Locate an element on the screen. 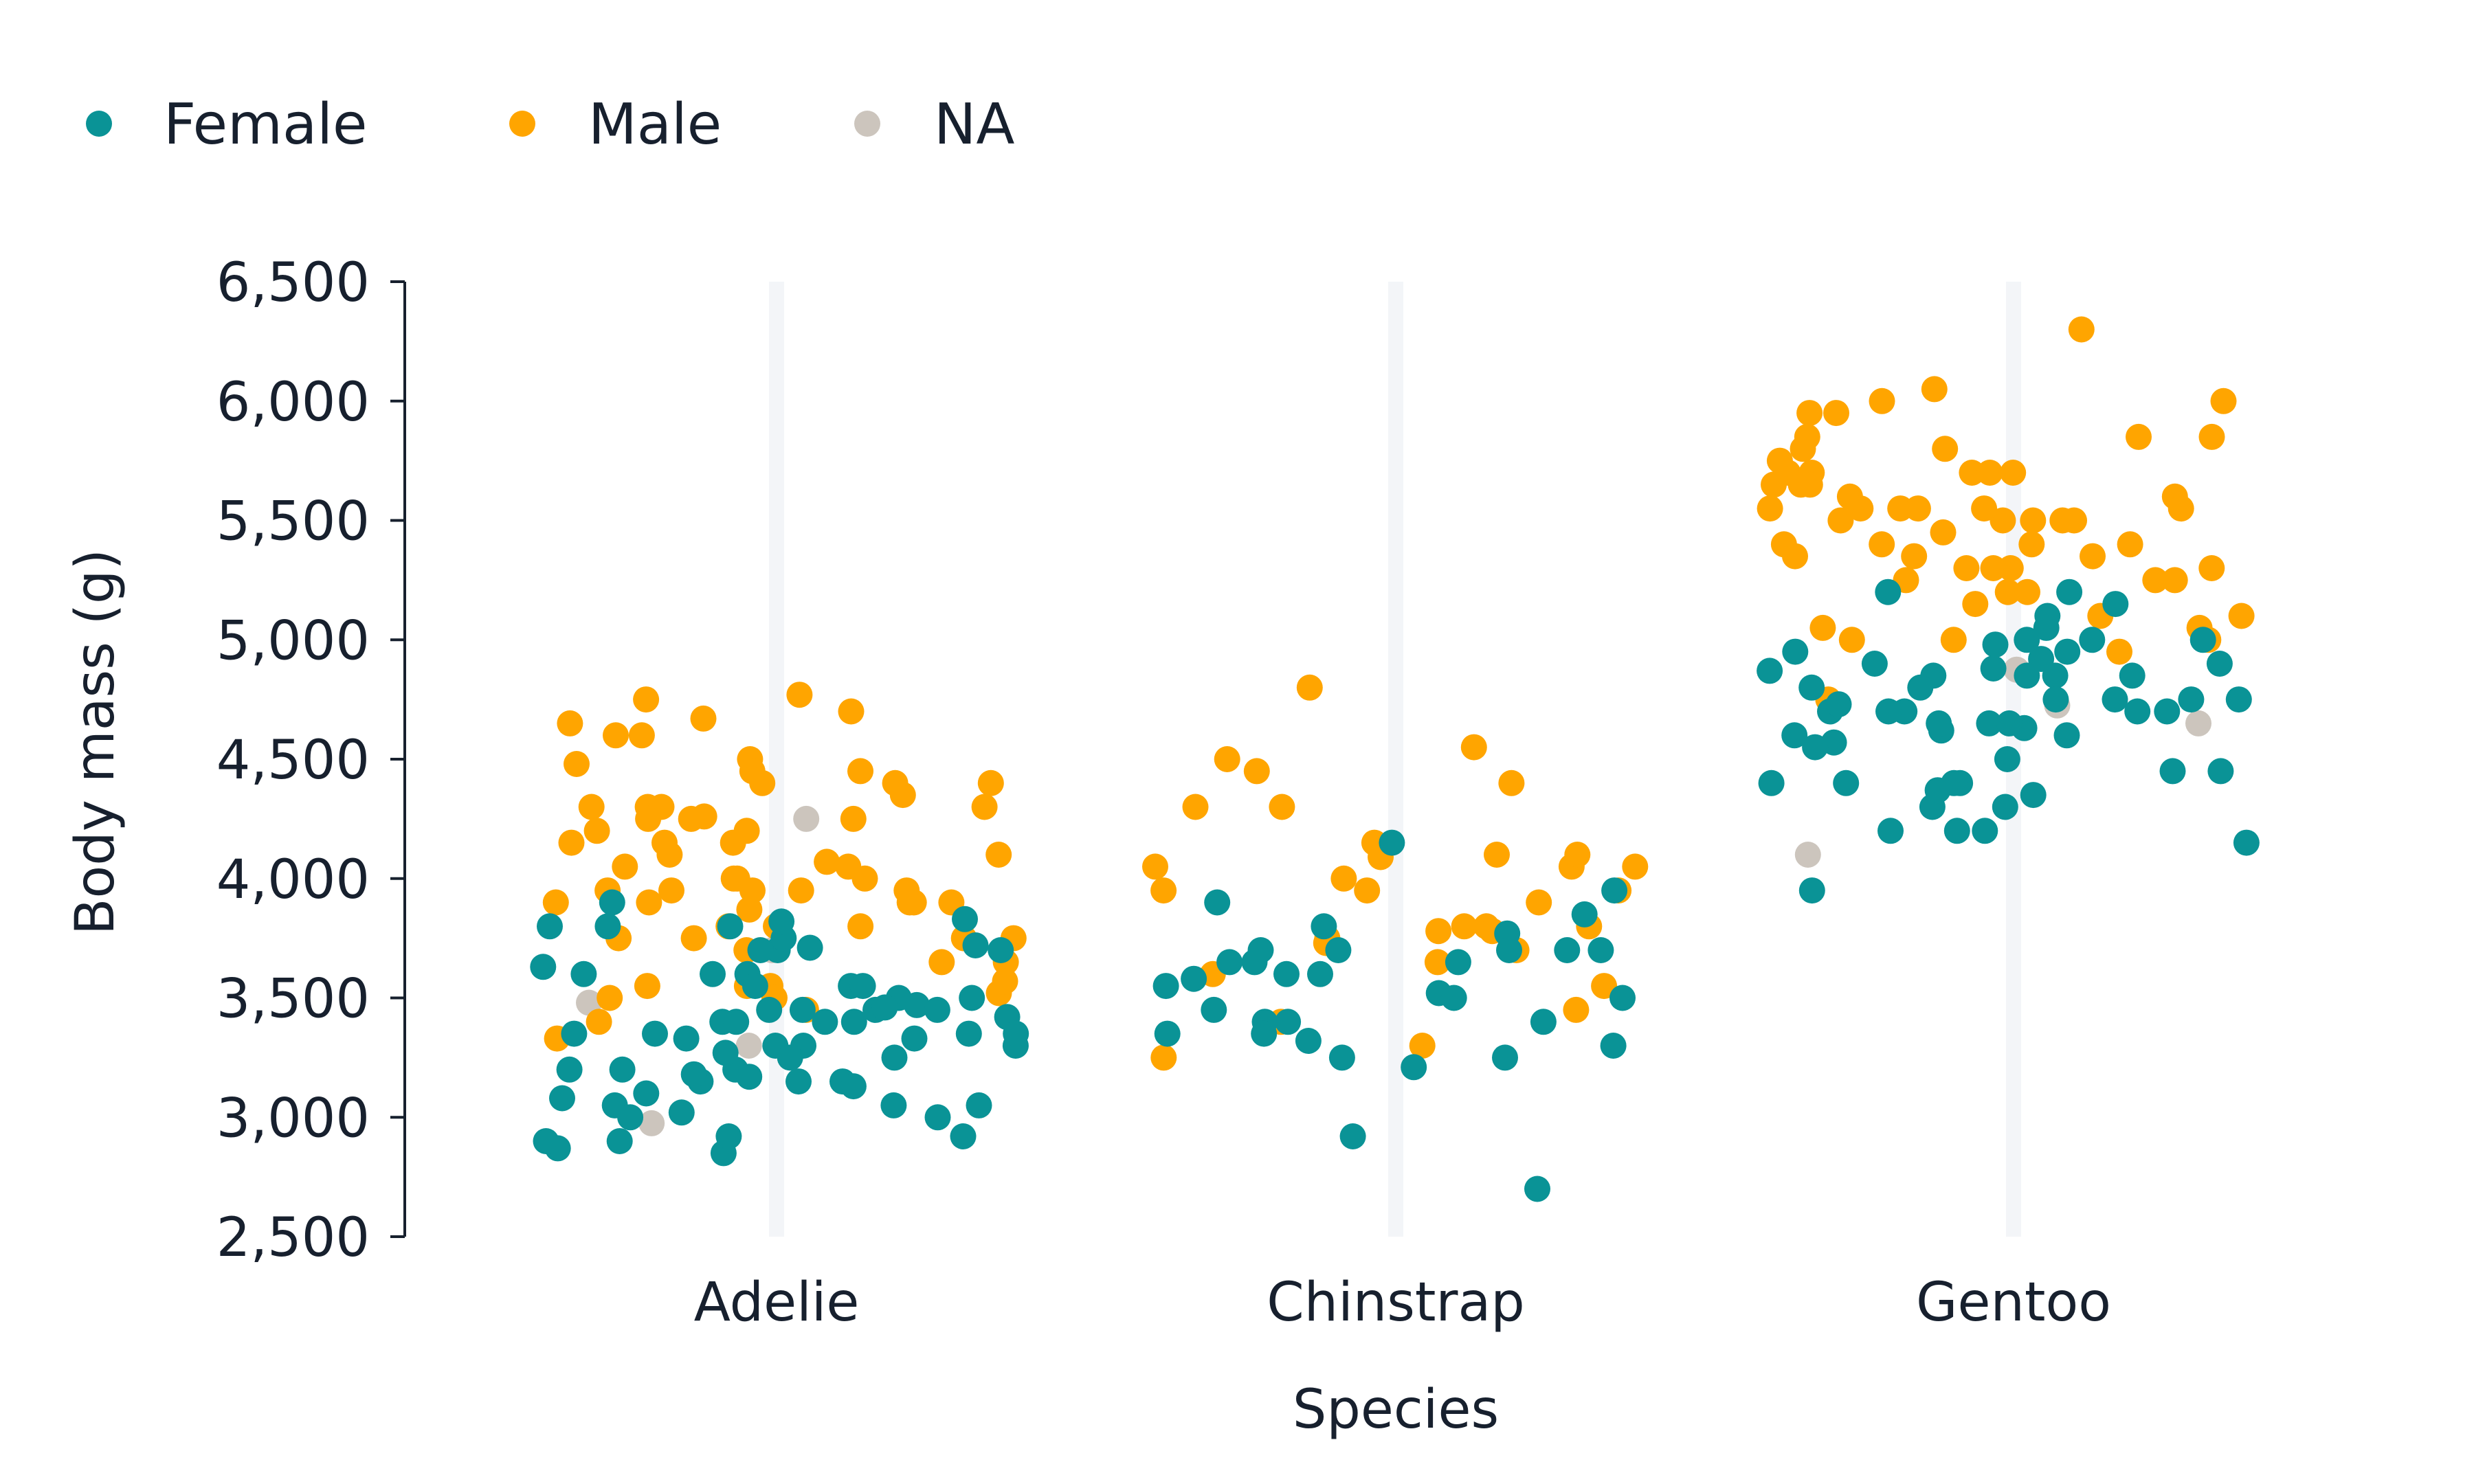  y-tick-label: 2,500 is located at coordinates (293, 1238).